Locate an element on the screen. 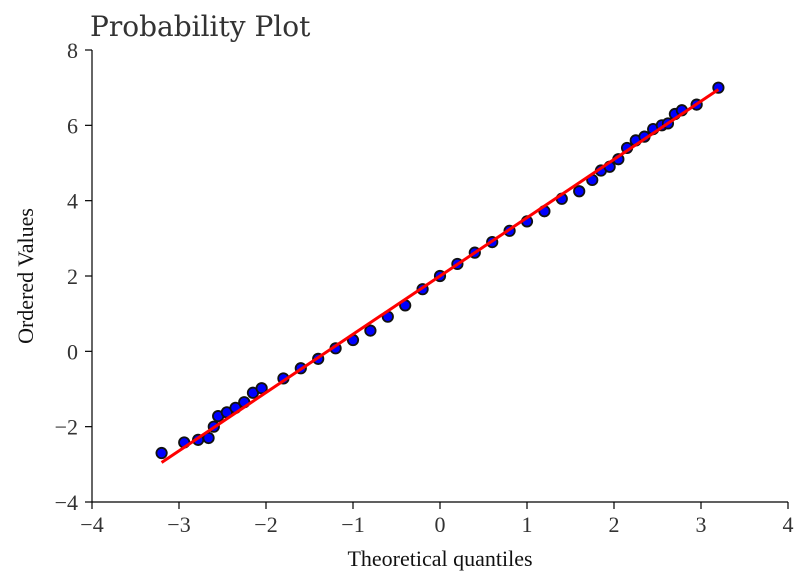  x-axis-ticks: −4 −3 −2 −1 0 1 2 3 4 is located at coordinates (437, 519).